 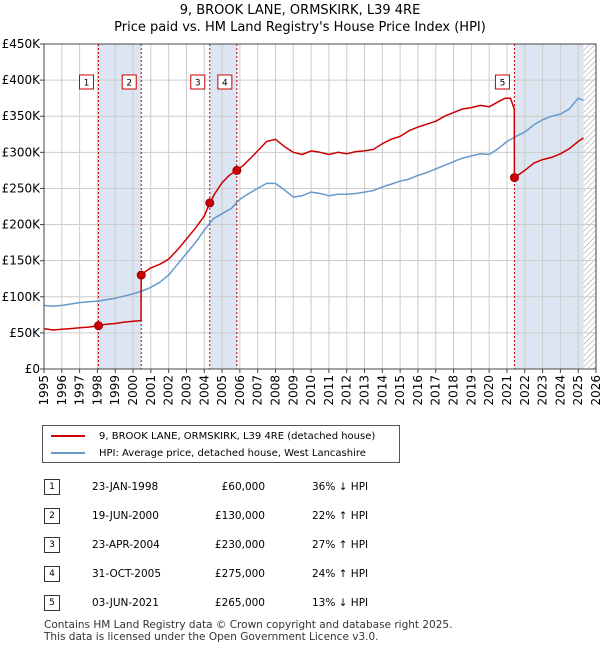 What do you see at coordinates (300, 574) in the screenshot?
I see `table-row: 4 31-OCT-2005 £275,000 24% ↑ HPI` at bounding box center [300, 574].